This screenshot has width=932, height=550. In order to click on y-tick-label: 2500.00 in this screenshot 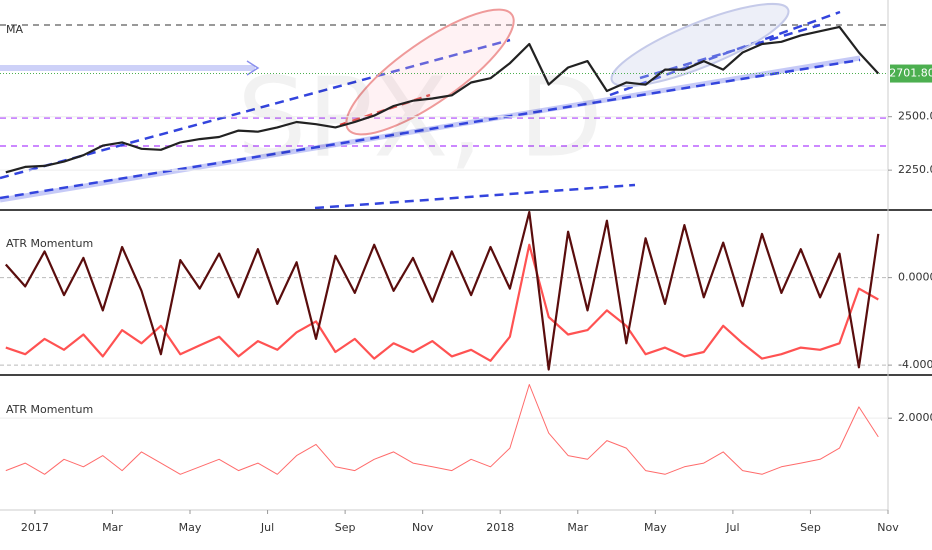, I will do `click(915, 116)`.